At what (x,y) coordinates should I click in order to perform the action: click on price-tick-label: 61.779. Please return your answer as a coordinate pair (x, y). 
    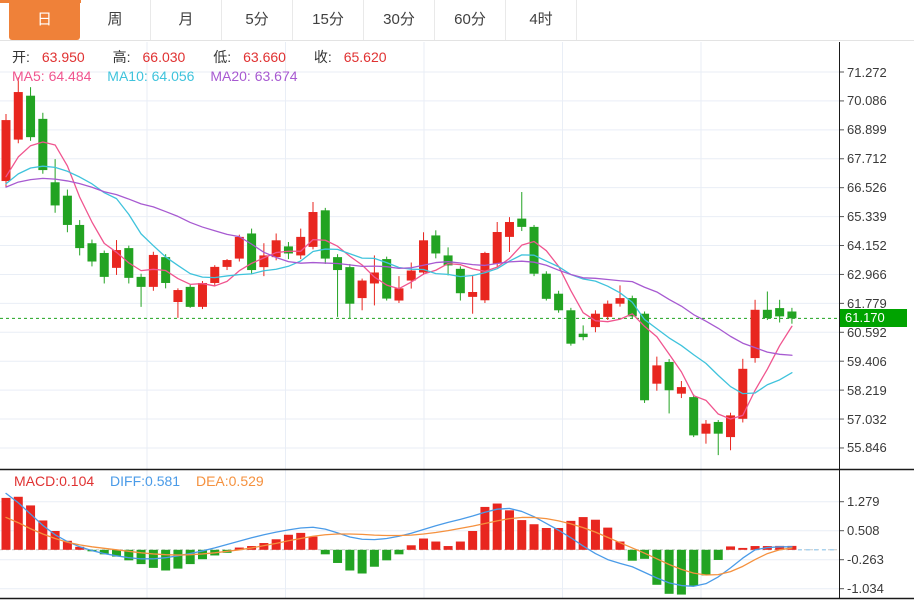
    Looking at the image, I should click on (867, 303).